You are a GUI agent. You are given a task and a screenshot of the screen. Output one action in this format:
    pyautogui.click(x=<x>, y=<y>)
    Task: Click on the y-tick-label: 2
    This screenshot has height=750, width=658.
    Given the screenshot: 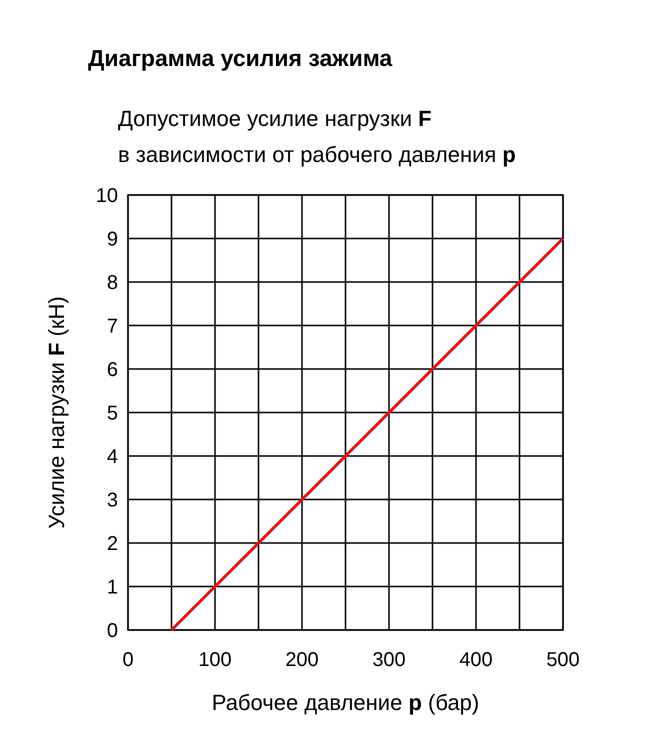 What is the action you would take?
    pyautogui.click(x=112, y=544)
    